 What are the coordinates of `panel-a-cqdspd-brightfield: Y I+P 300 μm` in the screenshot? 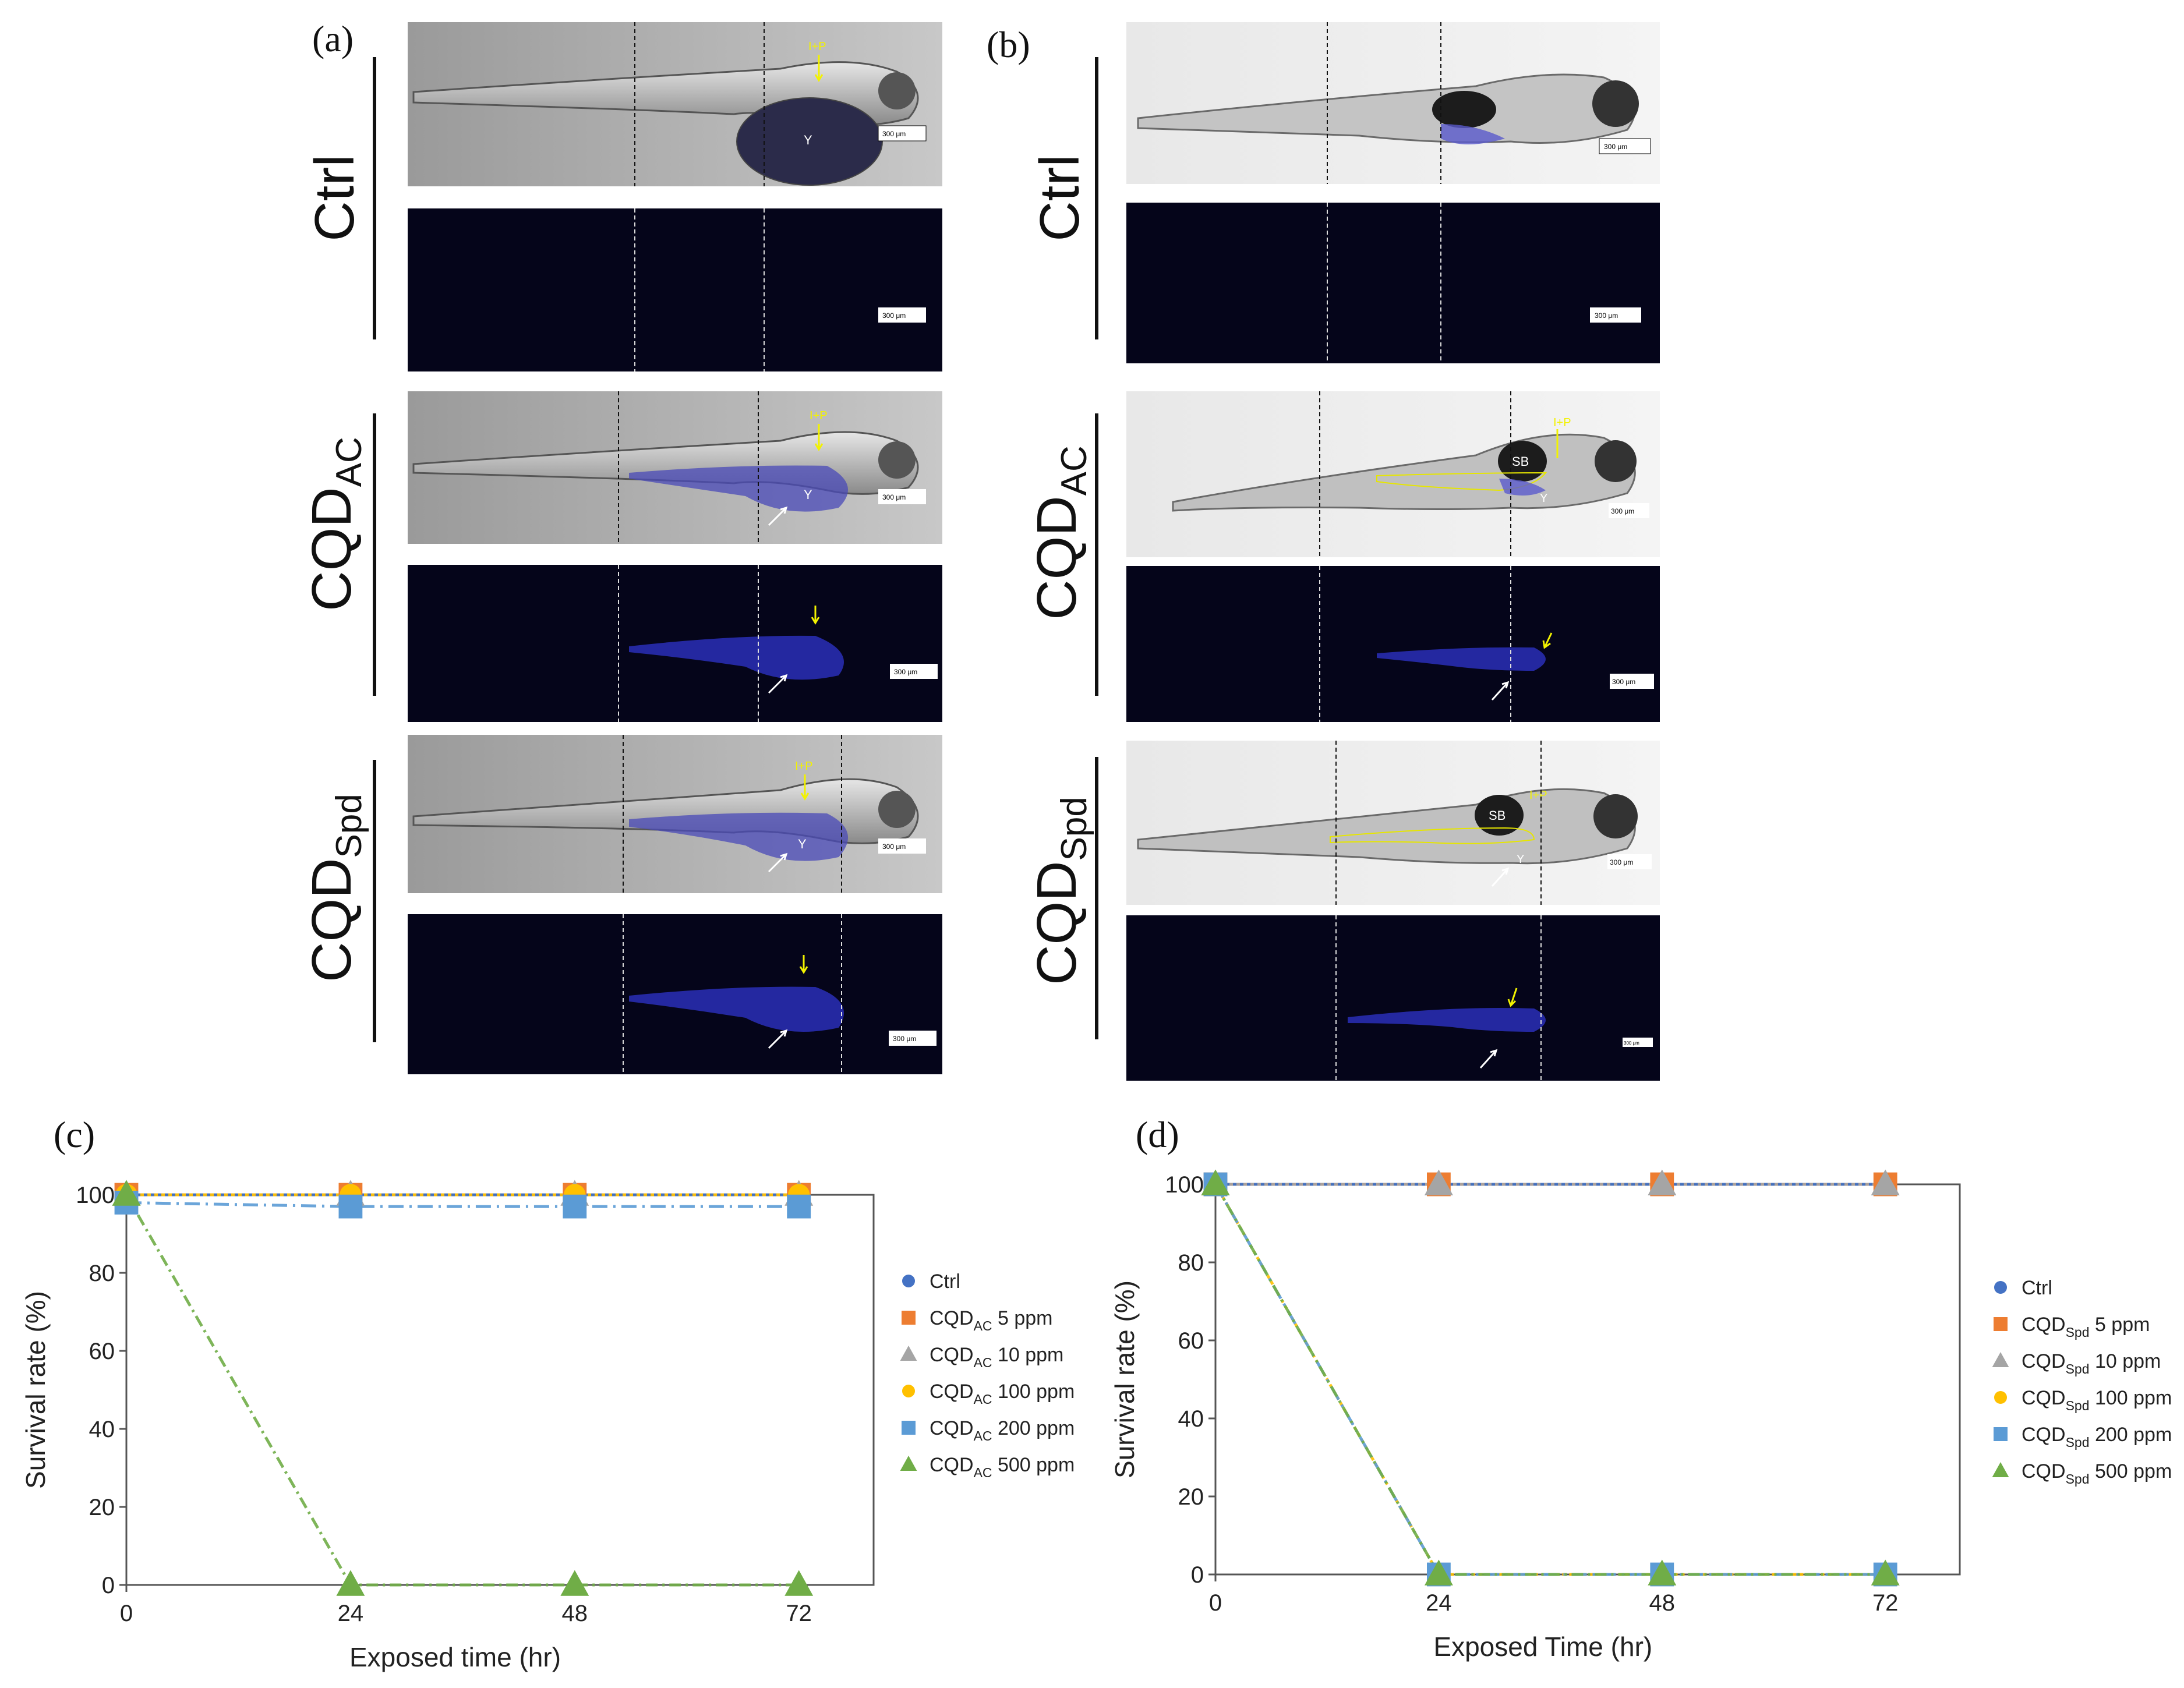 It's located at (675, 814).